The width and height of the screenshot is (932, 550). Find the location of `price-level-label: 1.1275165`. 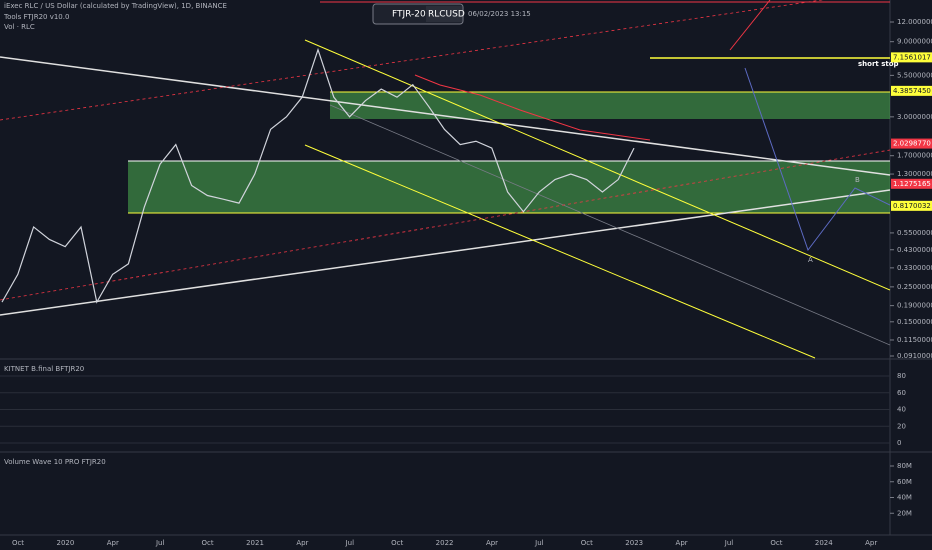

price-level-label: 1.1275165 is located at coordinates (912, 184).